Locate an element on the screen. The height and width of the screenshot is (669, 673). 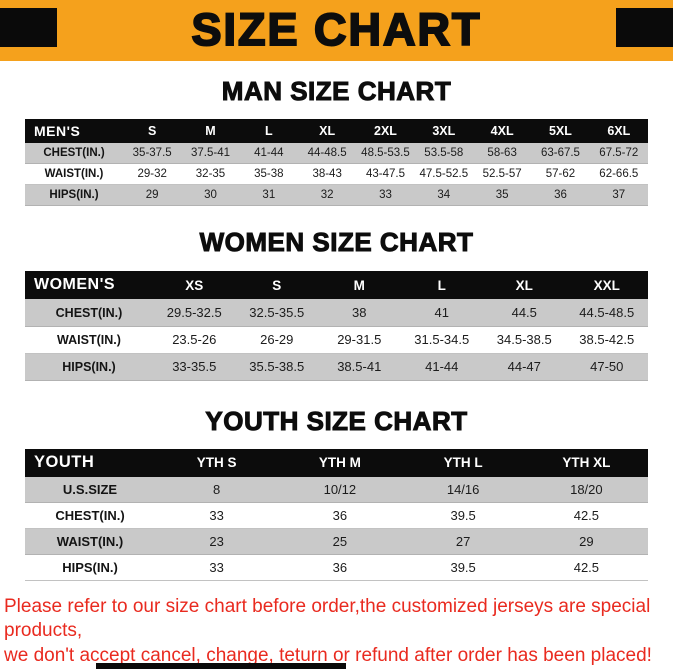
size-value: 34.5-38.5 is located at coordinates (524, 340).